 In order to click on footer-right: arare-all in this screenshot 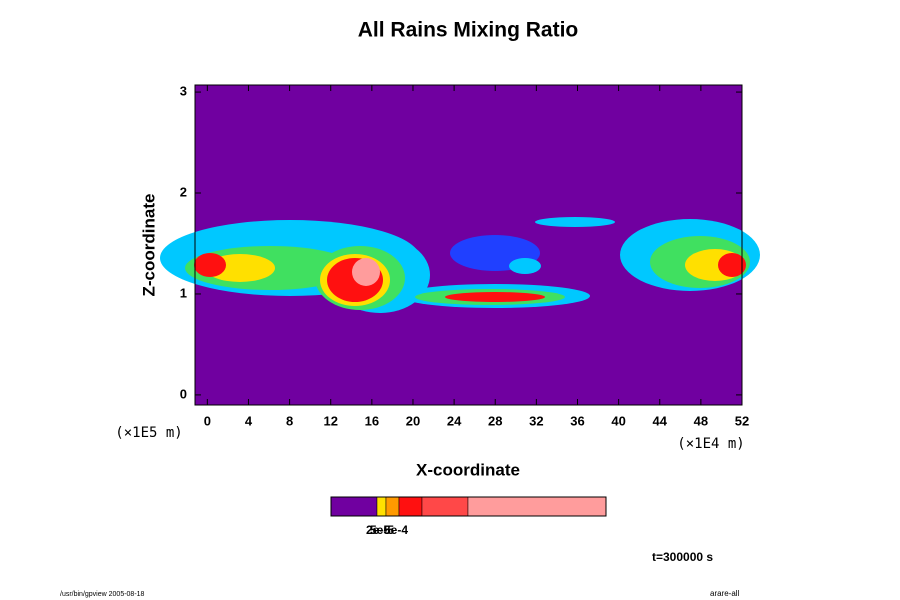, I will do `click(725, 593)`.